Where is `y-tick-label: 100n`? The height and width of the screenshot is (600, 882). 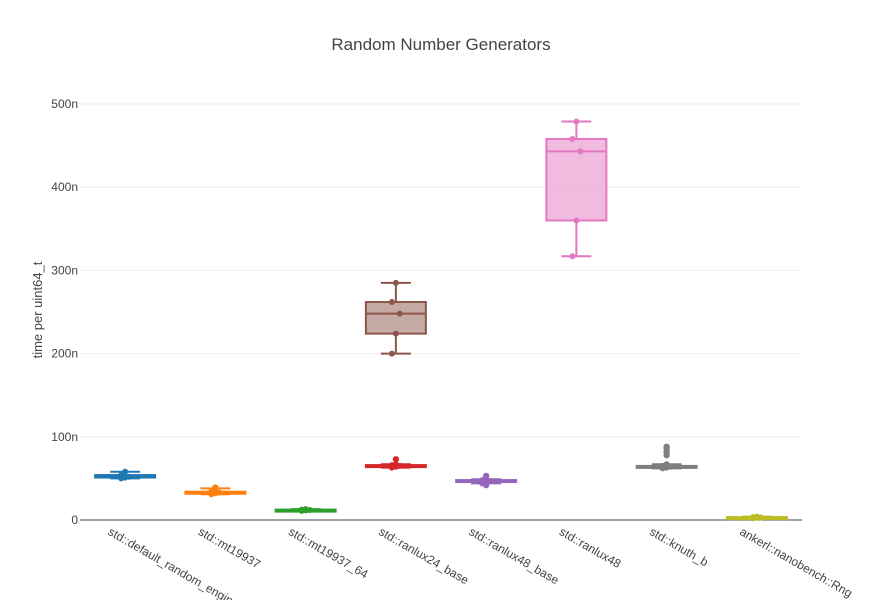 y-tick-label: 100n is located at coordinates (64, 437).